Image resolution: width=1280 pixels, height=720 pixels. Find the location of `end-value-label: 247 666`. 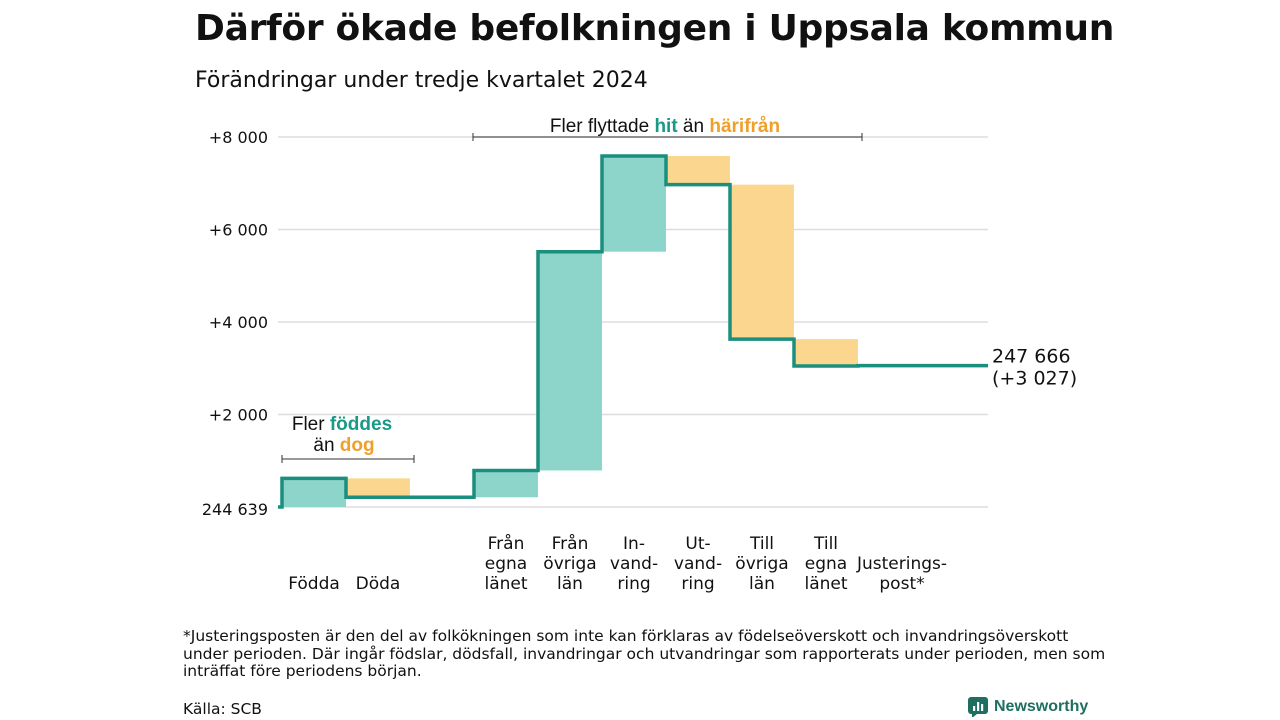

end-value-label: 247 666 is located at coordinates (1031, 357).